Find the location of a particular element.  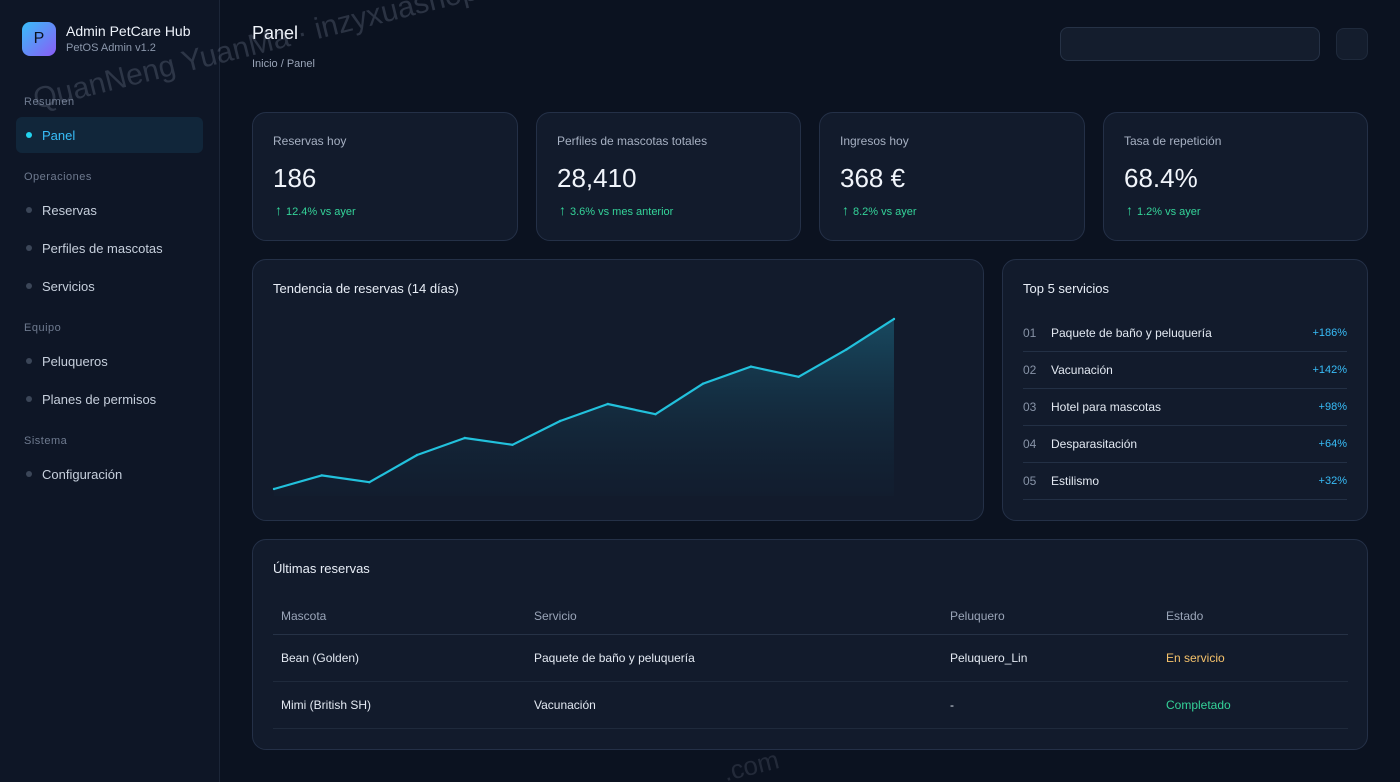

sidebar-item-servicios: Servicios is located at coordinates (109, 286).